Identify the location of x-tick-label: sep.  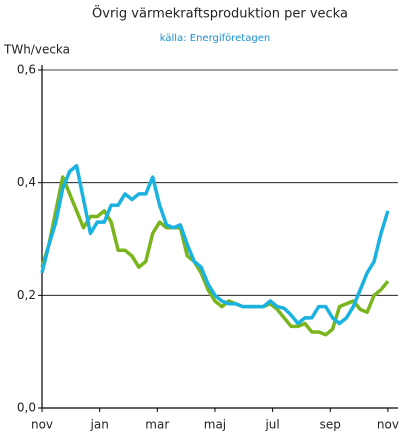
(330, 425).